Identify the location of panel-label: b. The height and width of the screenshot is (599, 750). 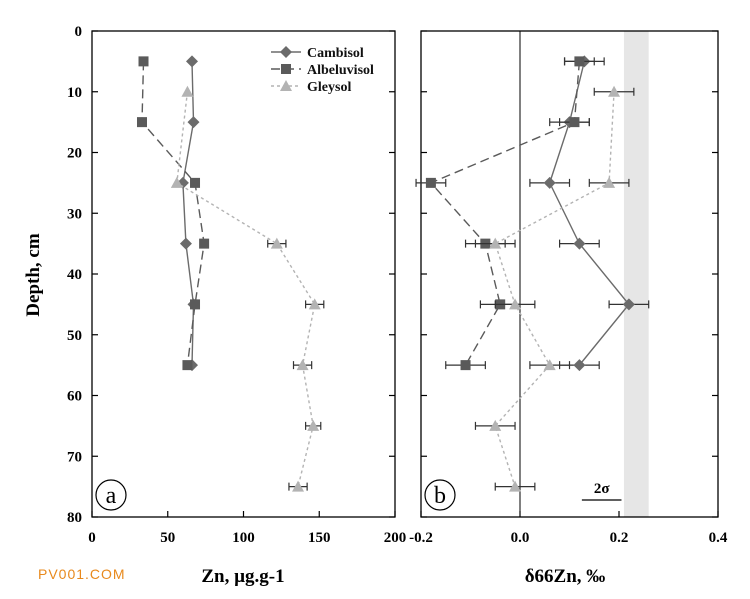
(440, 496).